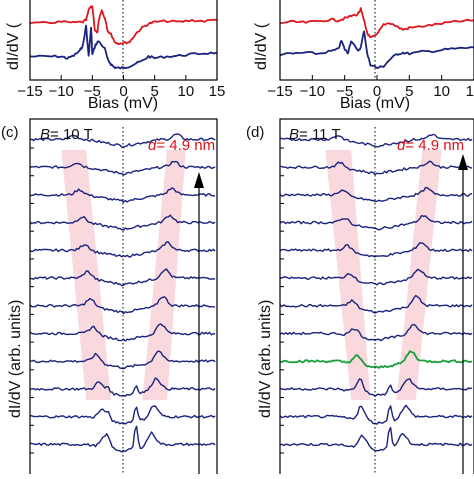 The height and width of the screenshot is (479, 474). I want to click on panel-c-bands, so click(123, 275).